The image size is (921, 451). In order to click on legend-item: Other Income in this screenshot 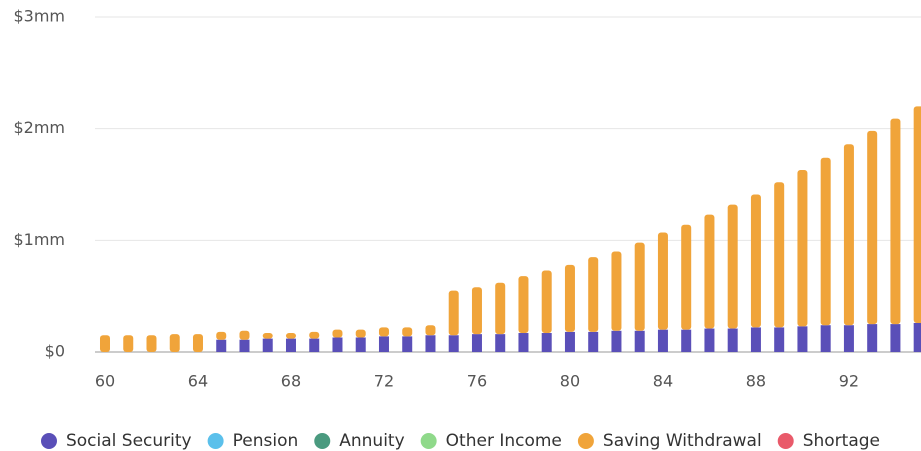, I will do `click(491, 441)`.